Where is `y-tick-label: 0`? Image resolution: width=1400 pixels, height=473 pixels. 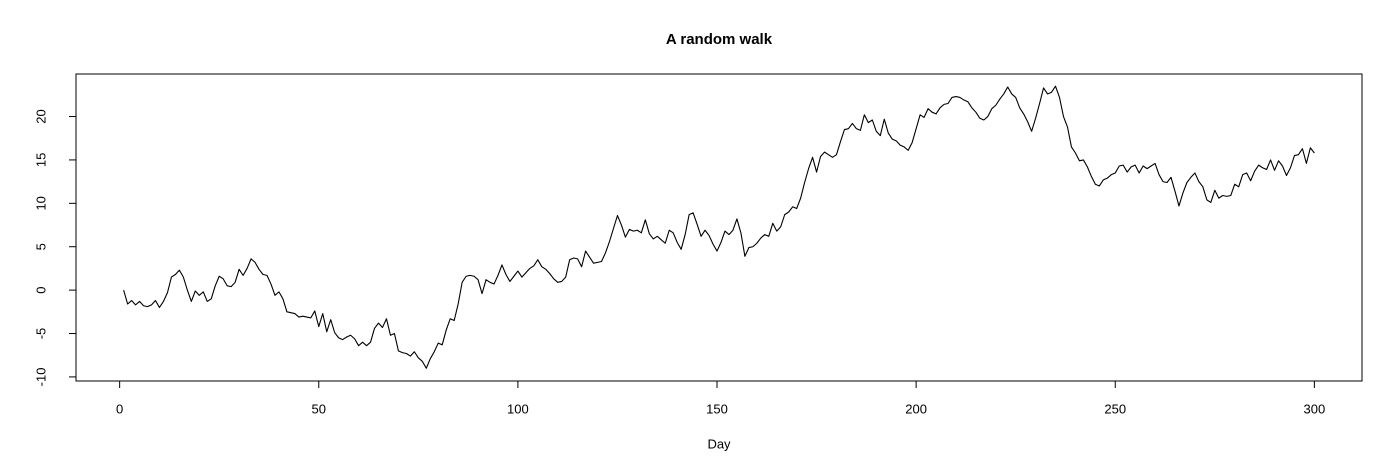 y-tick-label: 0 is located at coordinates (40, 290).